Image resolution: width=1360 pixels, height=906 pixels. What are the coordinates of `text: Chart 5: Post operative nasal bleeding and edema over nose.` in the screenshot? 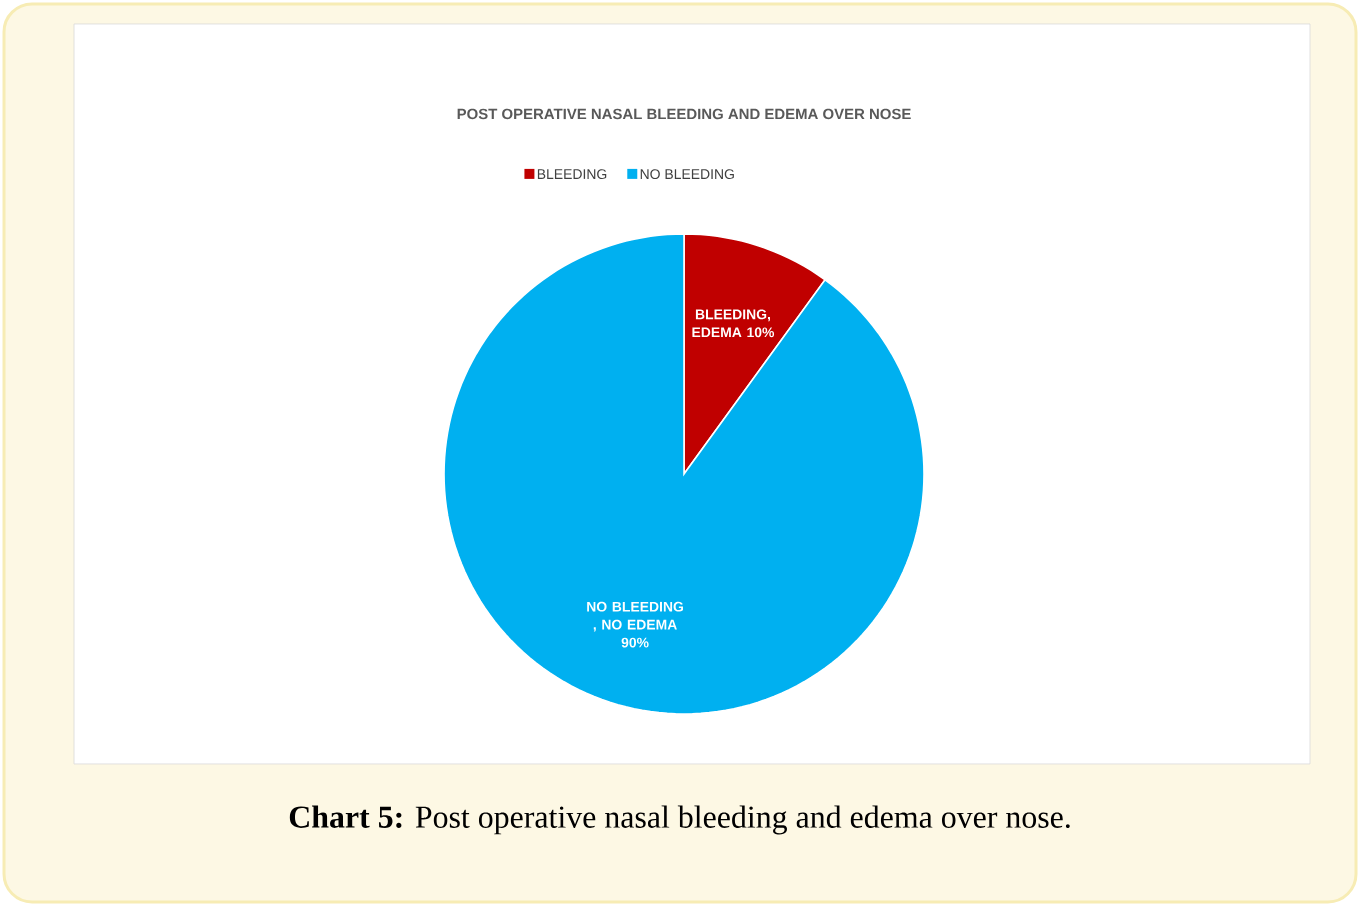 It's located at (679, 820).